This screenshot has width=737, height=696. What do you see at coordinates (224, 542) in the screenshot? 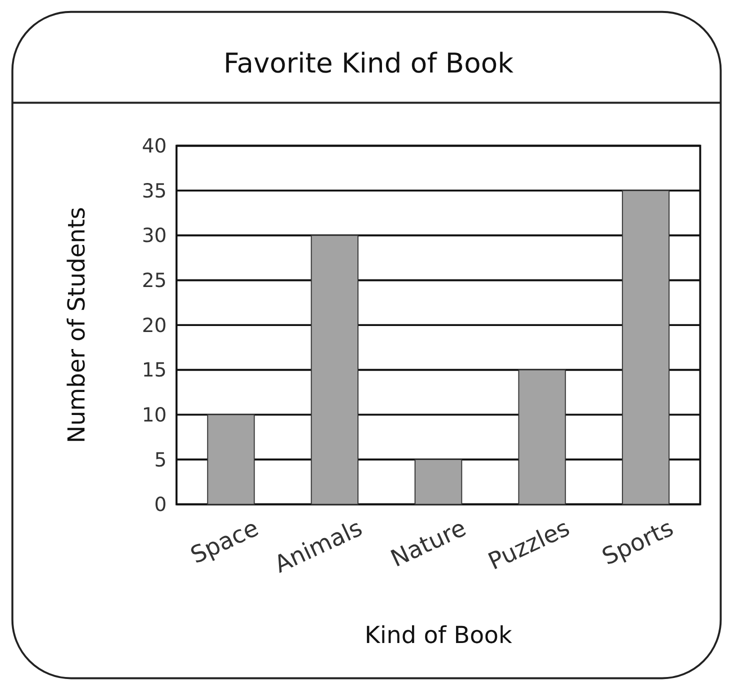
I see `x-tick-label: Space` at bounding box center [224, 542].